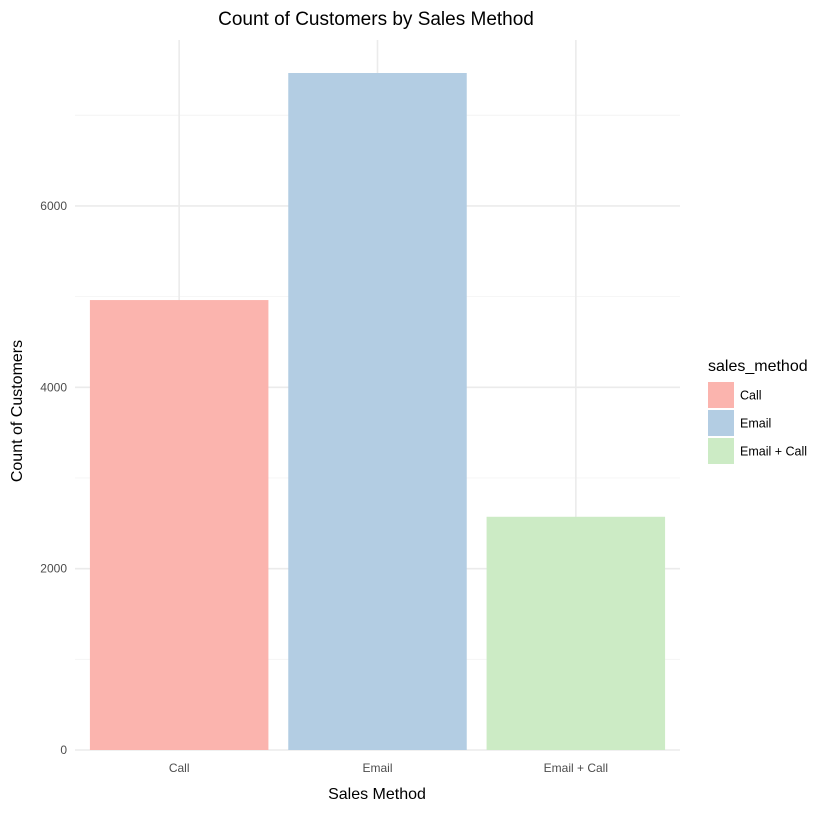  Describe the element at coordinates (376, 19) in the screenshot. I see `chart-title: Count of Customers by Sales Method` at that location.